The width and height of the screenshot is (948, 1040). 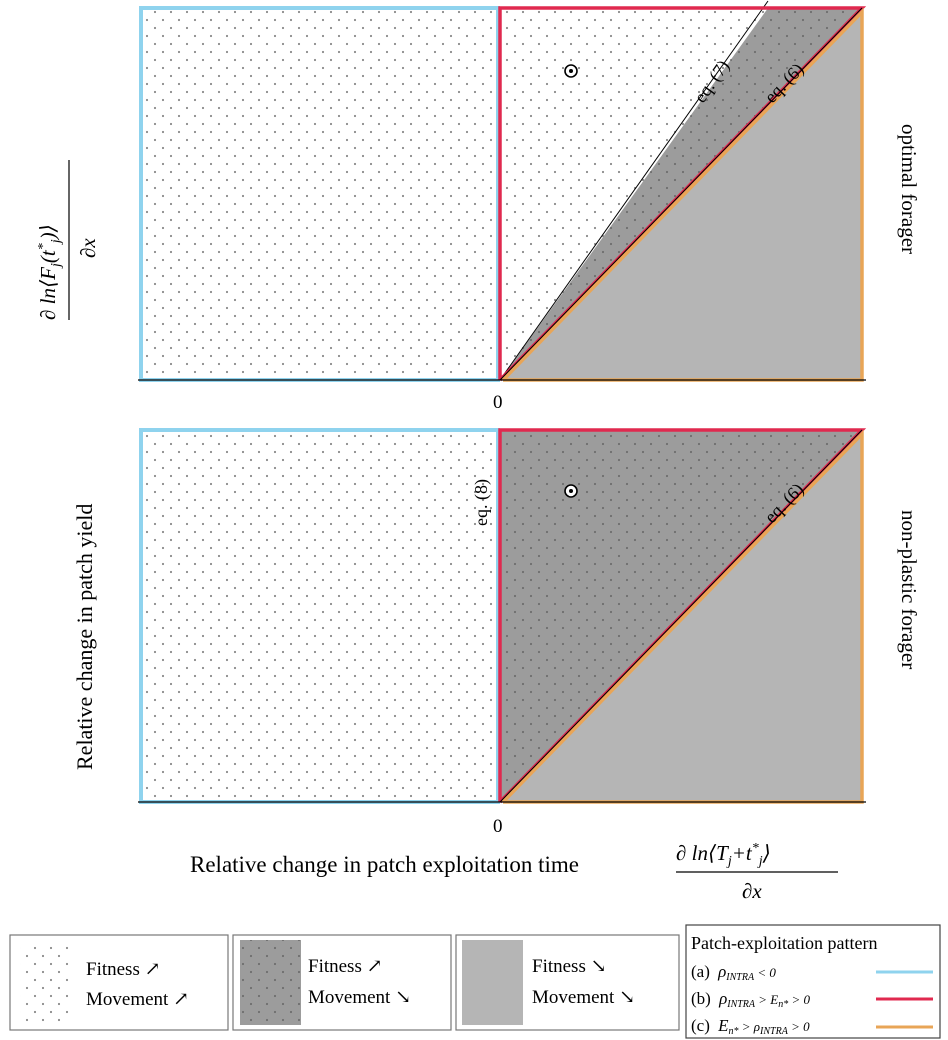 What do you see at coordinates (481, 502) in the screenshot?
I see `bottom-eq8-label: eq. (8)` at bounding box center [481, 502].